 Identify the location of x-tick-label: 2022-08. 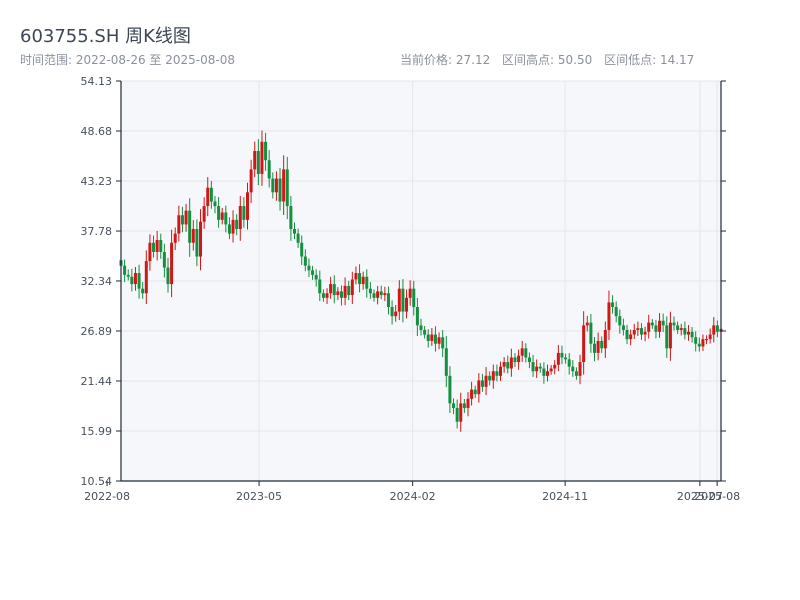
(107, 496).